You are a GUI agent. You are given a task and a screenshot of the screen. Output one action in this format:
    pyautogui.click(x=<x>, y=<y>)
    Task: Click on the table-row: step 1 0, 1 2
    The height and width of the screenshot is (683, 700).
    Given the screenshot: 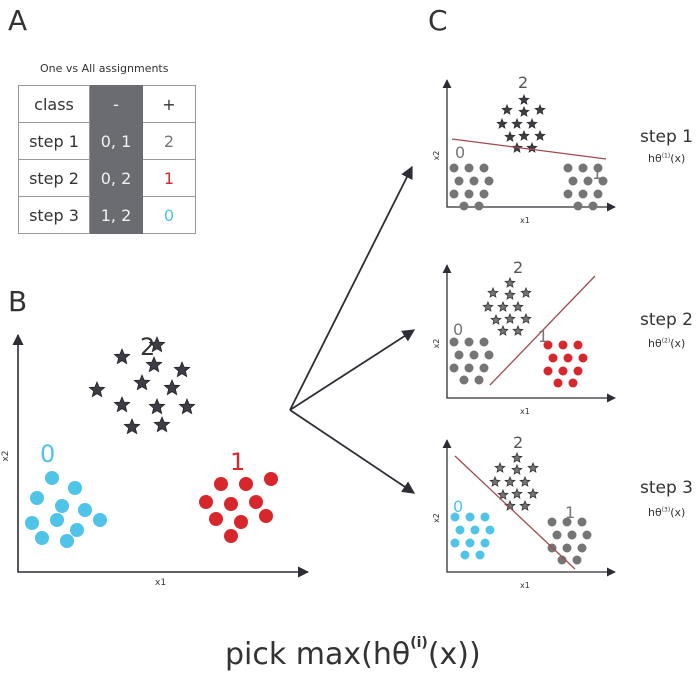 What is the action you would take?
    pyautogui.click(x=107, y=141)
    